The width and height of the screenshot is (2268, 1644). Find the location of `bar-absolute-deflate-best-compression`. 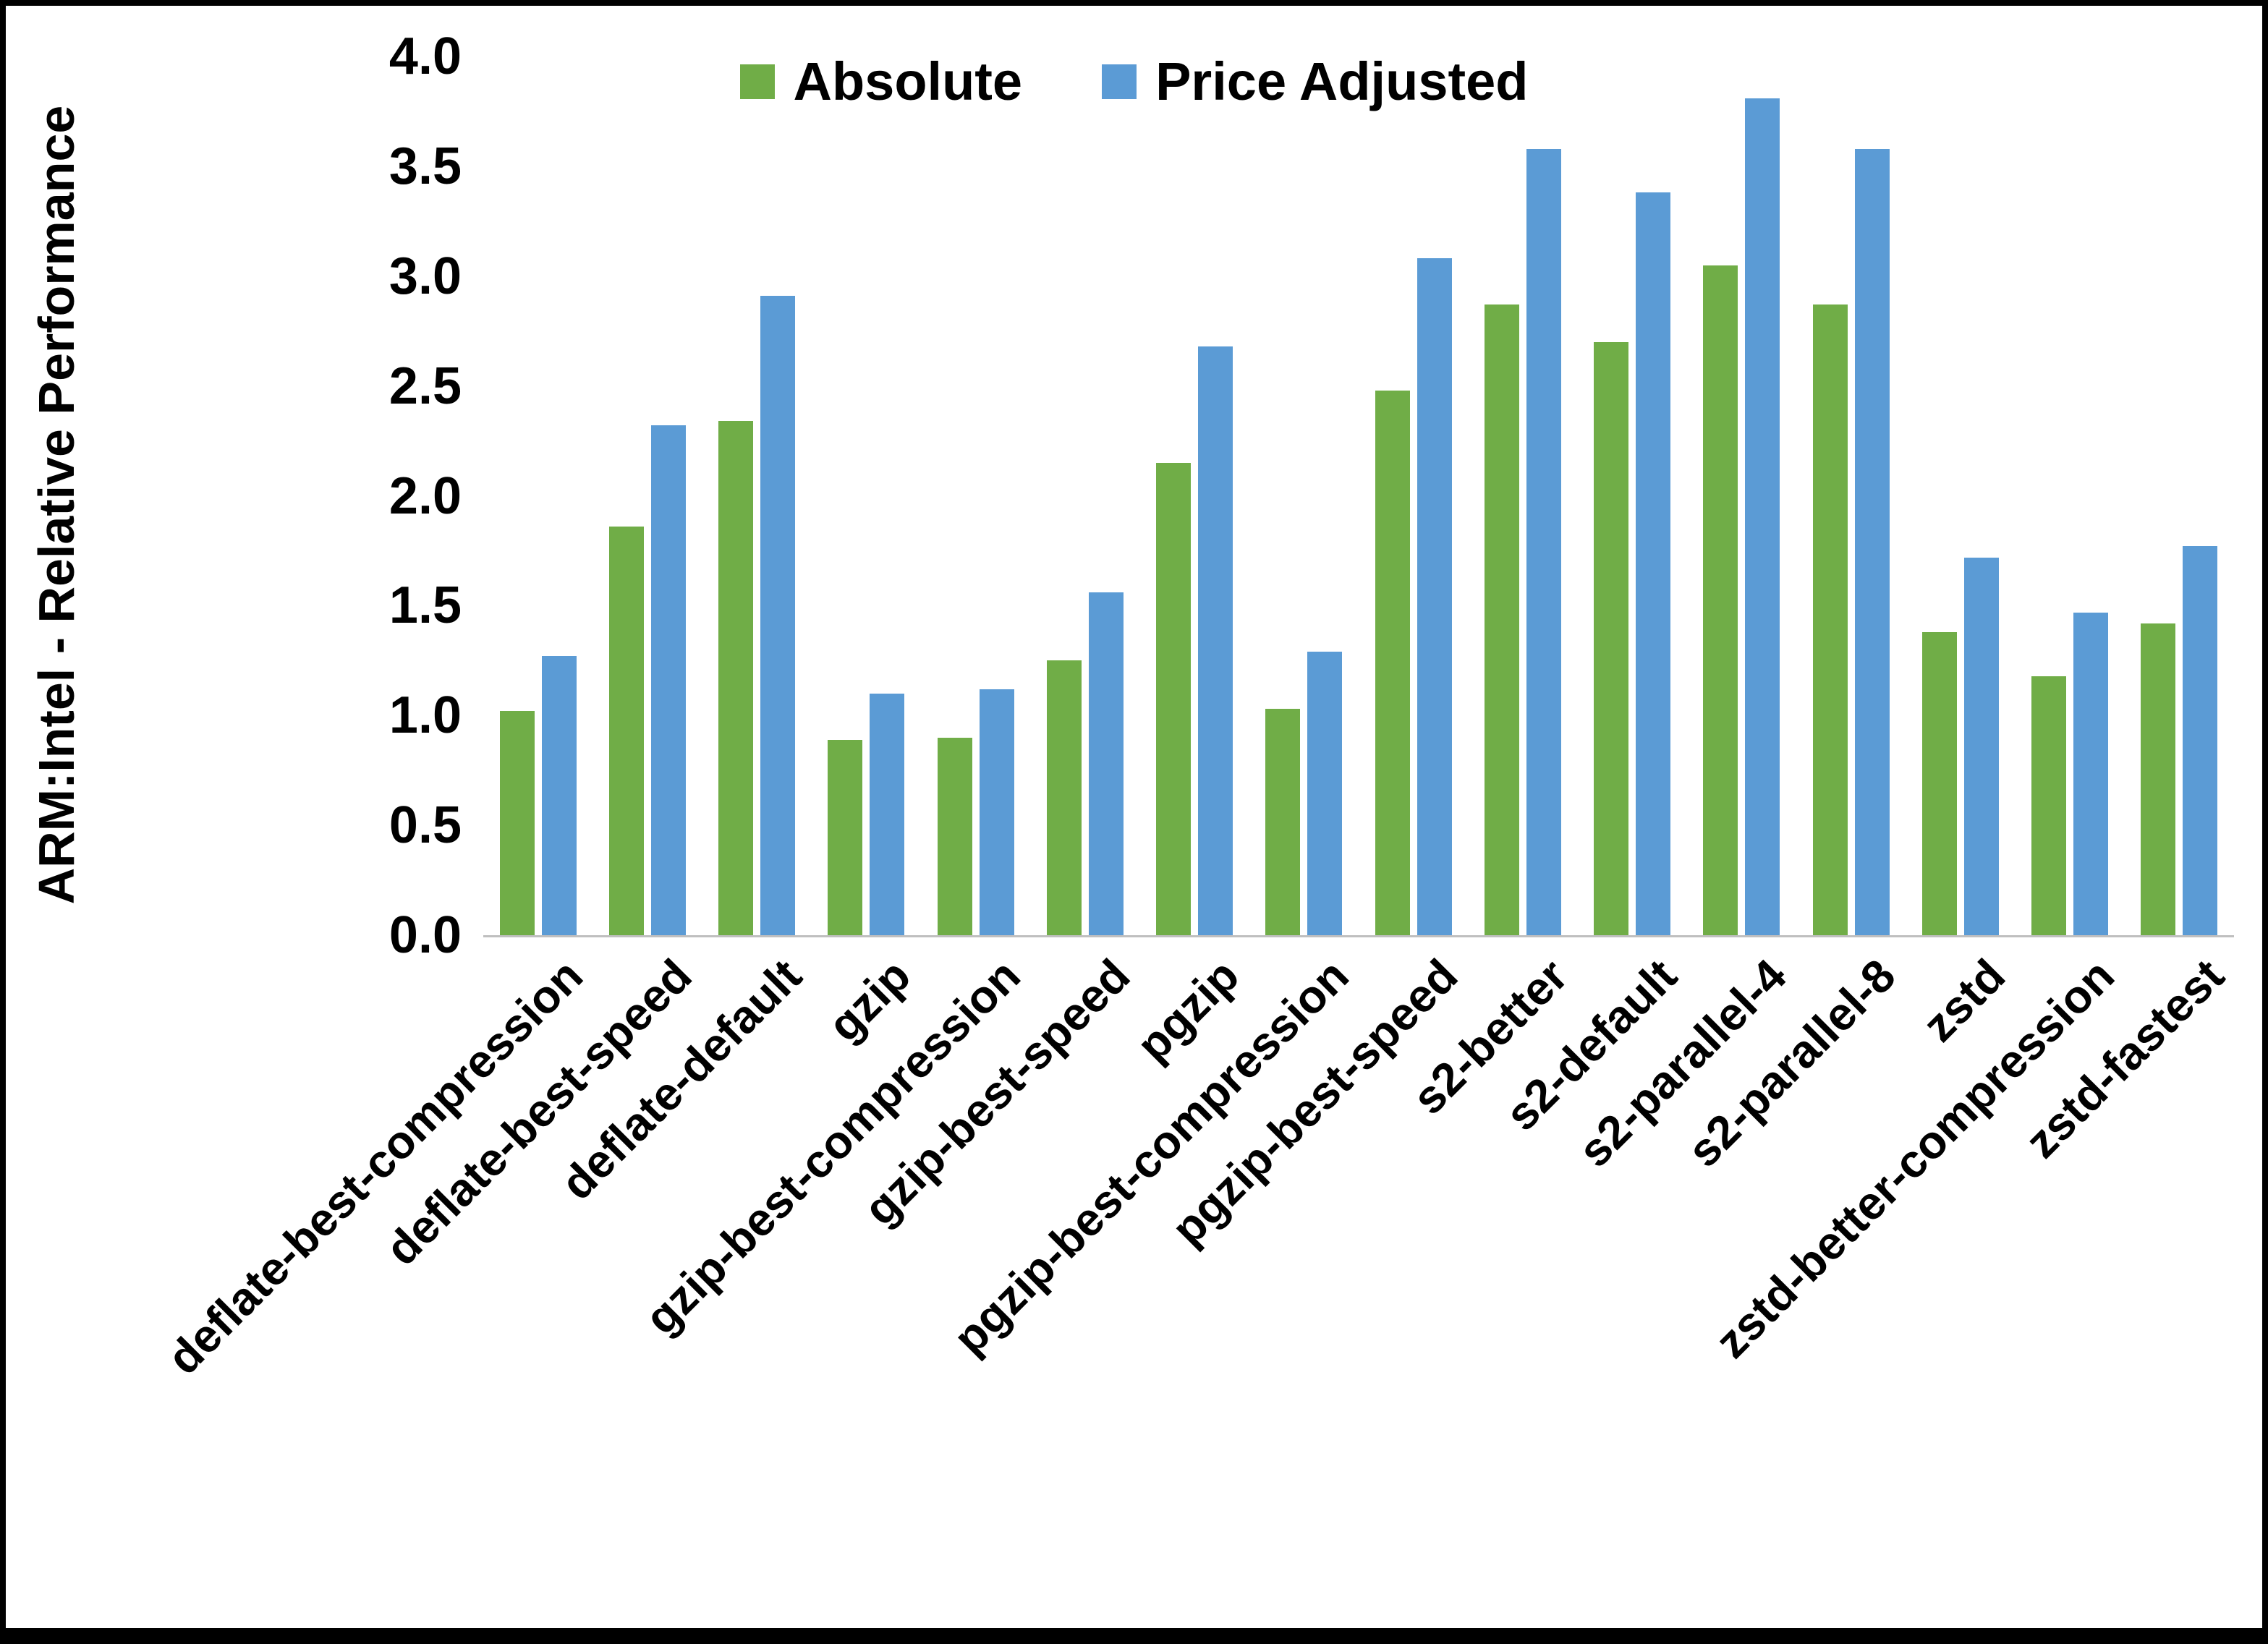

bar-absolute-deflate-best-compression is located at coordinates (517, 823).